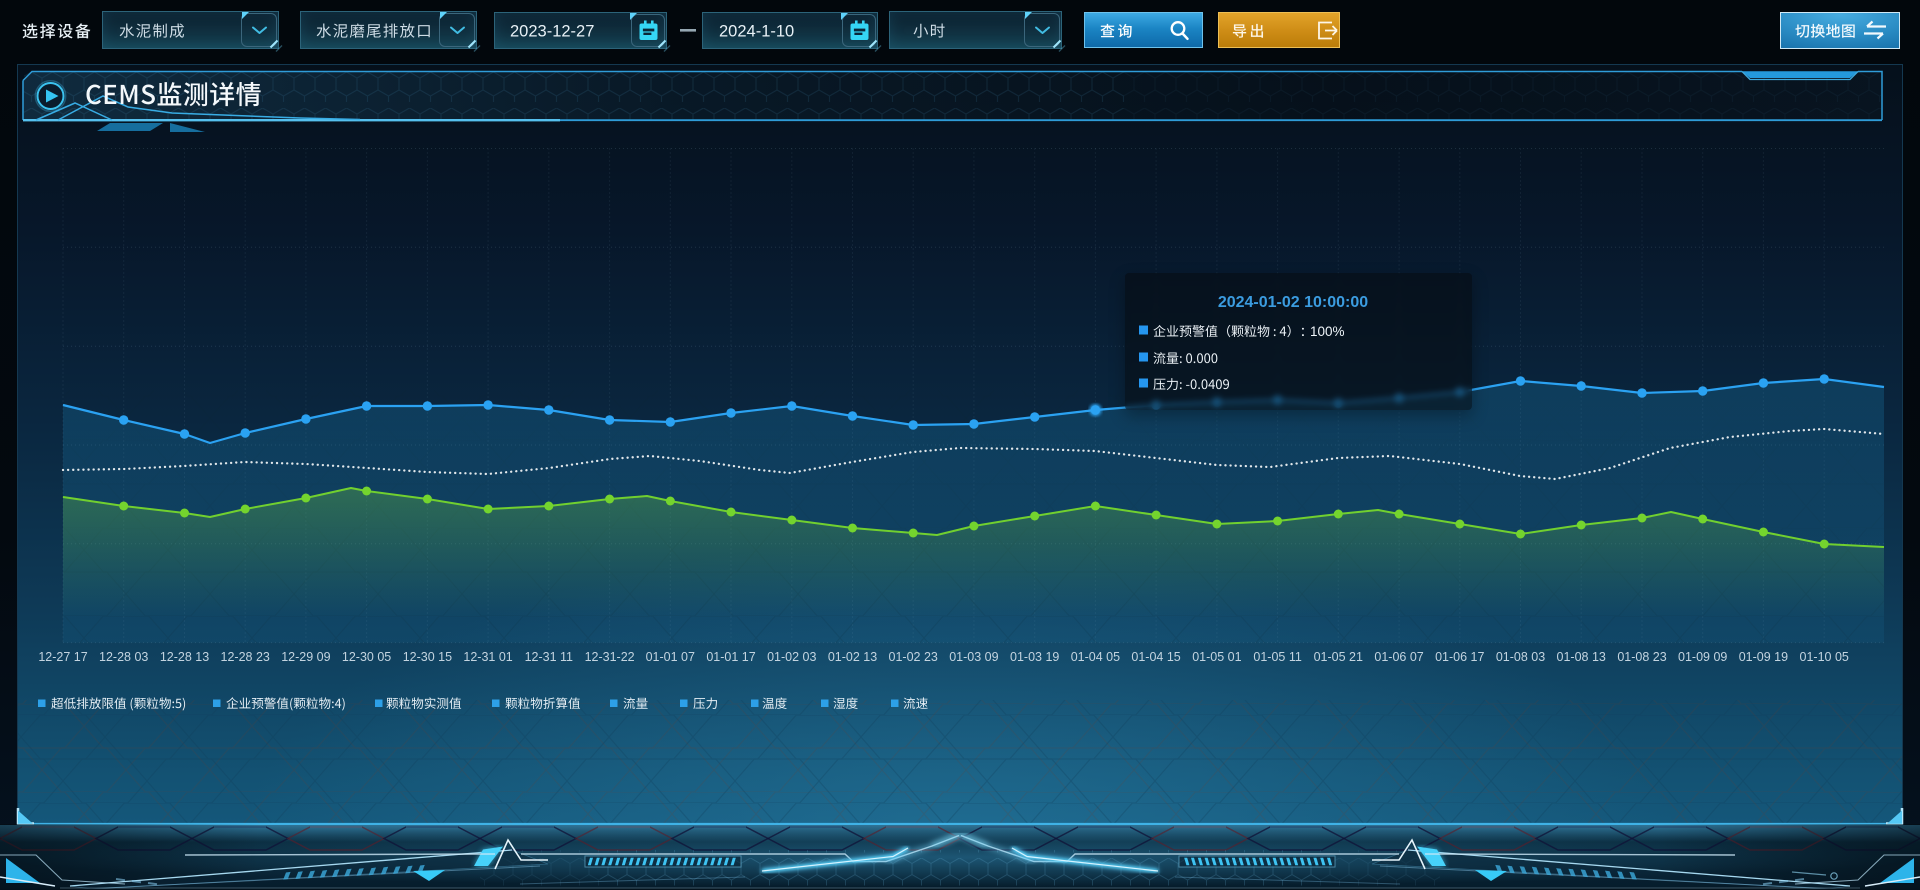 The height and width of the screenshot is (890, 1920). Describe the element at coordinates (1293, 302) in the screenshot. I see `svg-text: 2024-01-02 10:00:00` at that location.